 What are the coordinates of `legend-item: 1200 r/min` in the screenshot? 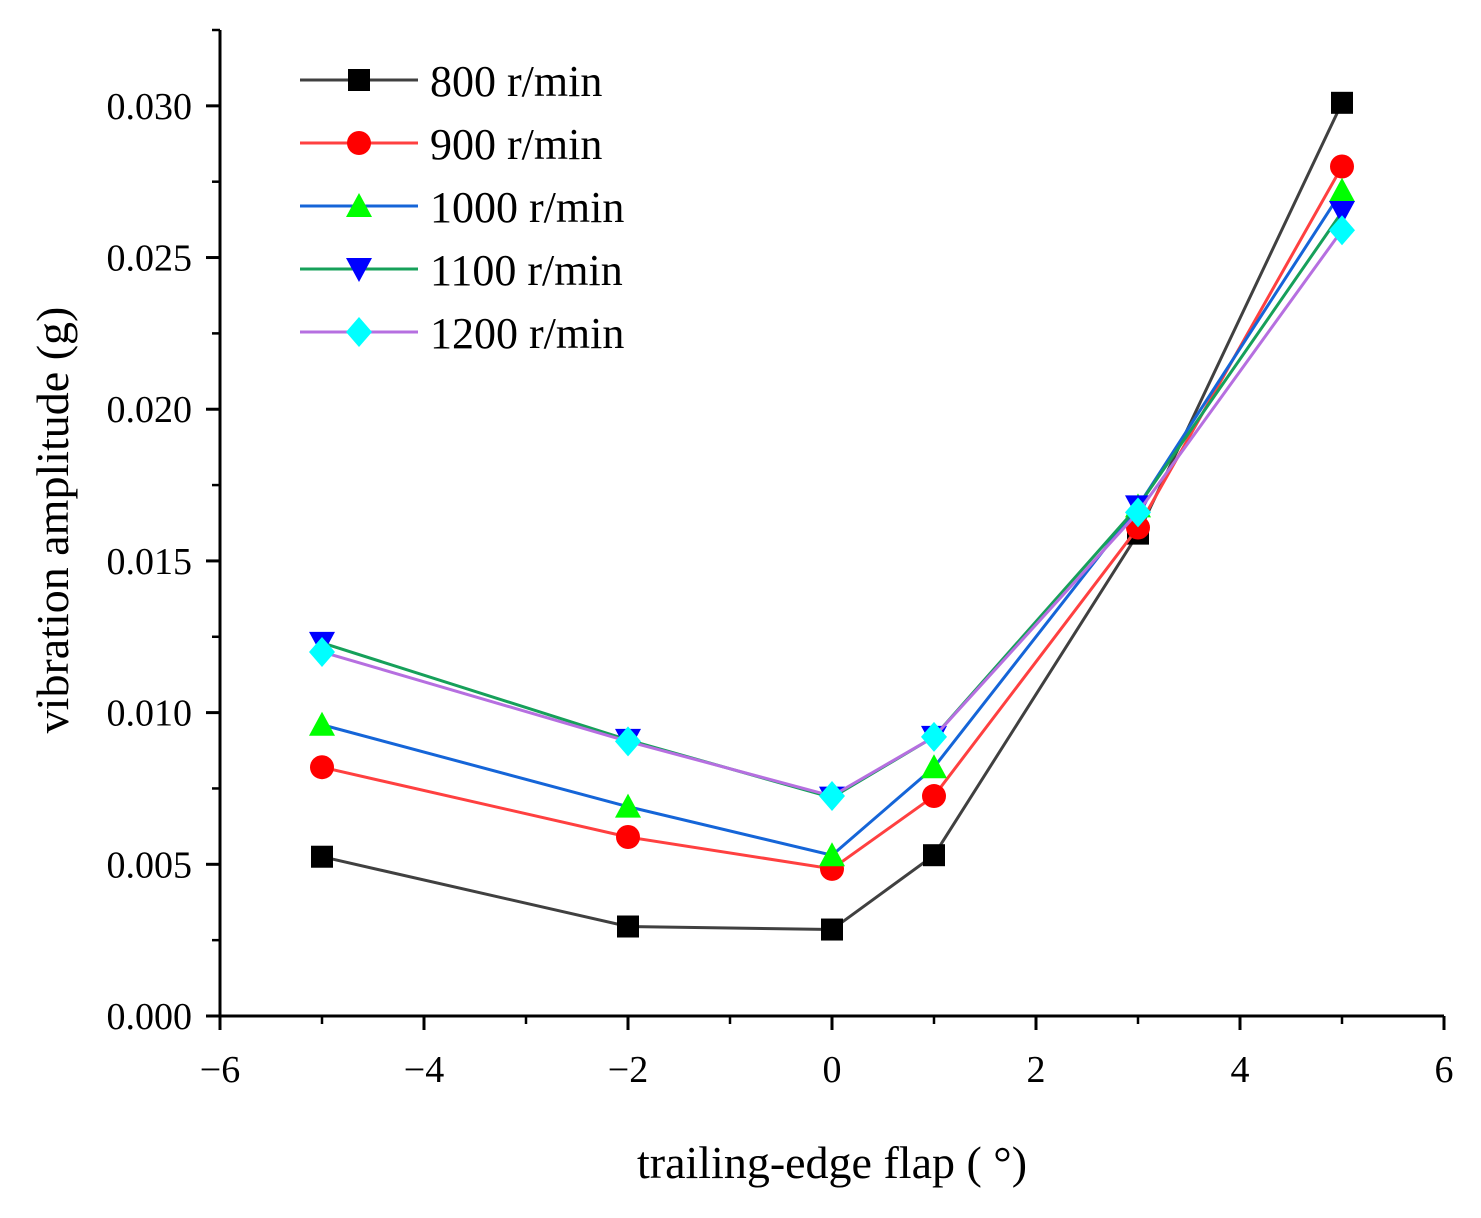 It's located at (462, 333).